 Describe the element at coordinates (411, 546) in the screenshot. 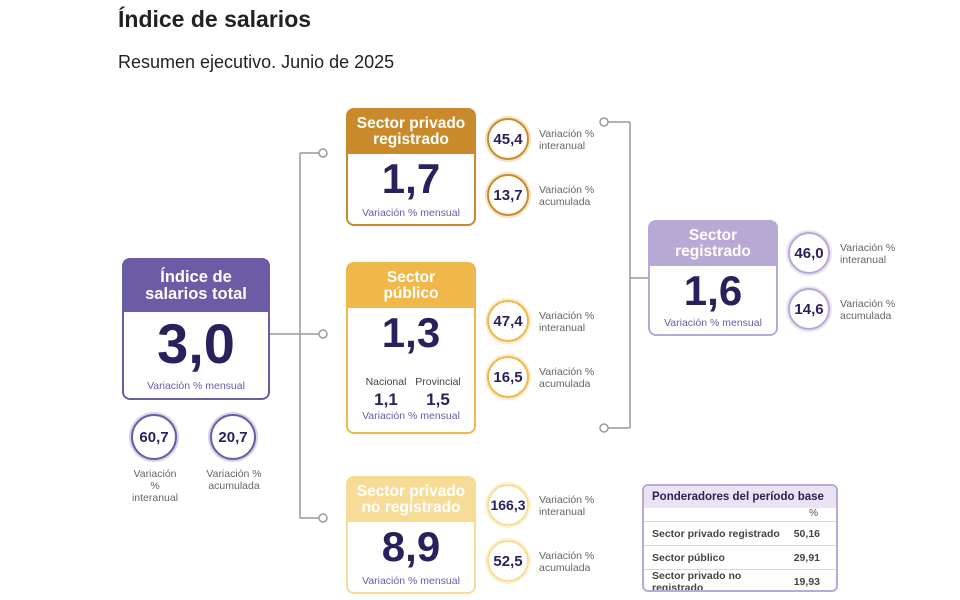

I see `privado-no-registrado-value: 8,9` at that location.